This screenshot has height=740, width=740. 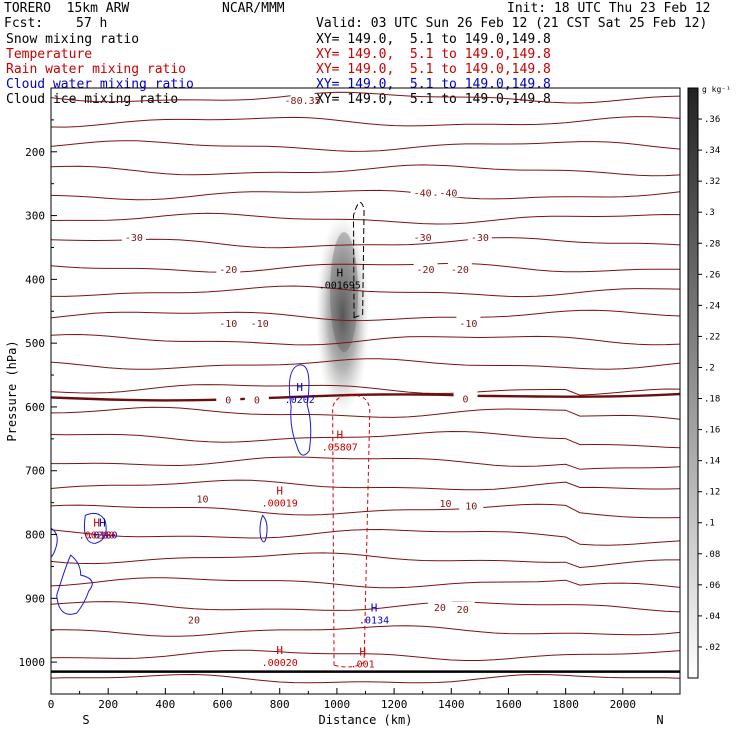 I want to click on y-tick-label: 400, so click(x=35, y=279).